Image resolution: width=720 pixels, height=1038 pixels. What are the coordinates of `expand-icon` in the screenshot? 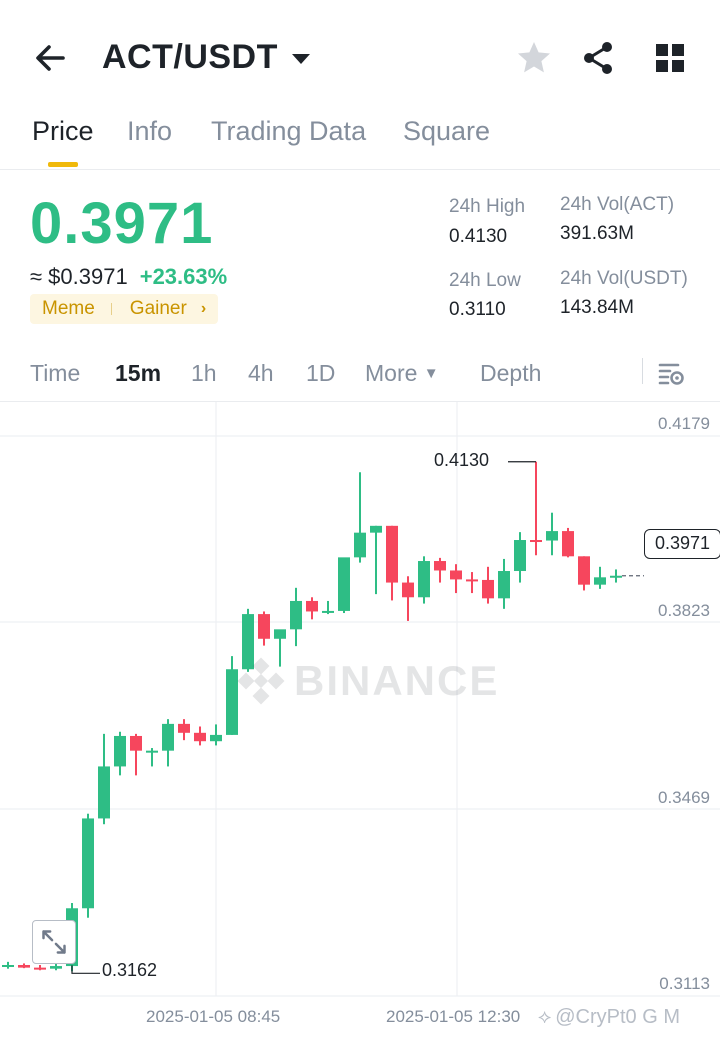 It's located at (54, 942).